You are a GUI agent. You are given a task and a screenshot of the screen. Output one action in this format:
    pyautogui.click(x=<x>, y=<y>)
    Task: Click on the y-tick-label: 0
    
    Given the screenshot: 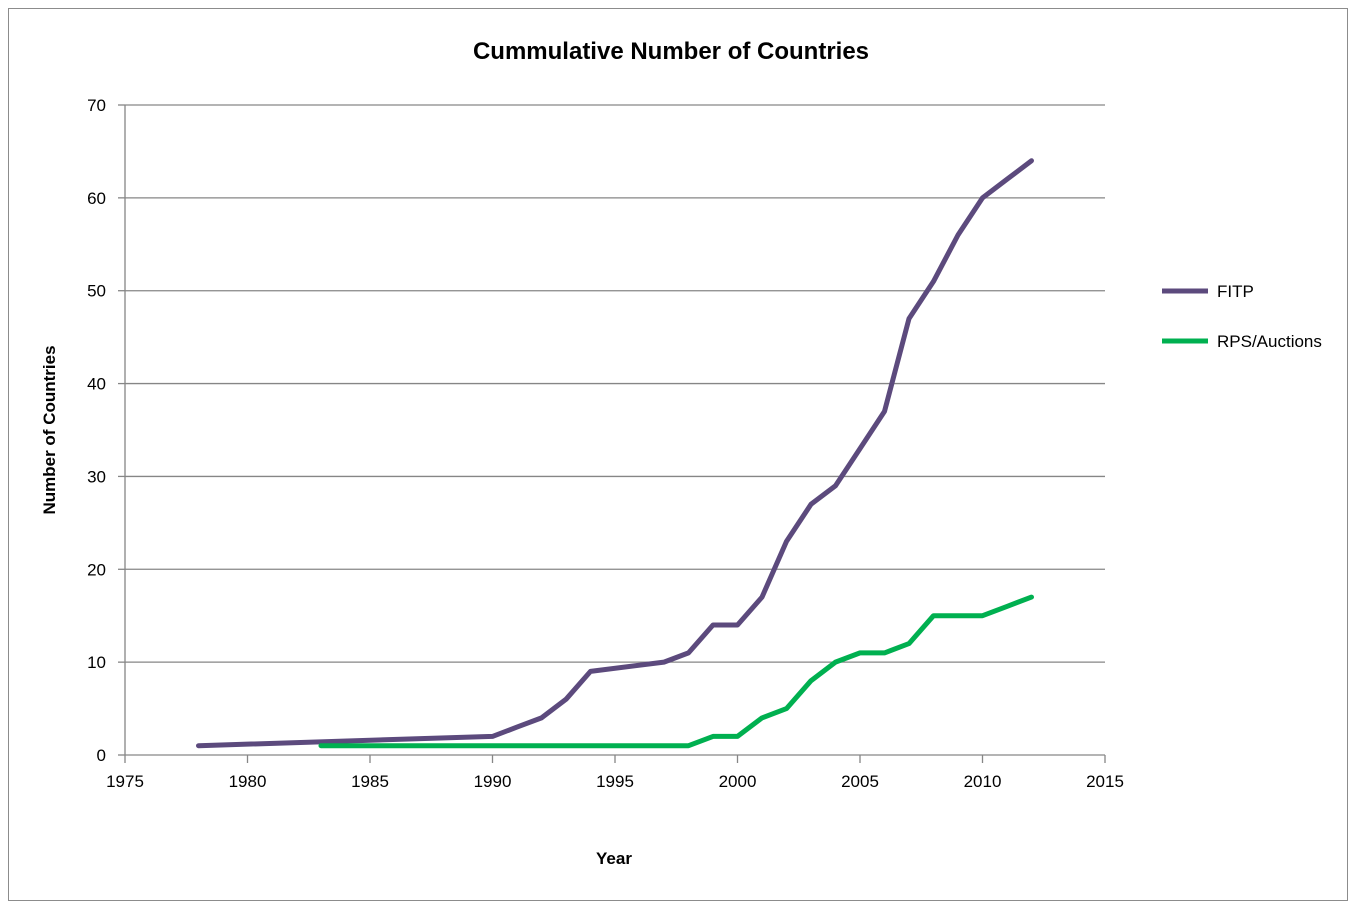 What is the action you would take?
    pyautogui.click(x=101, y=755)
    